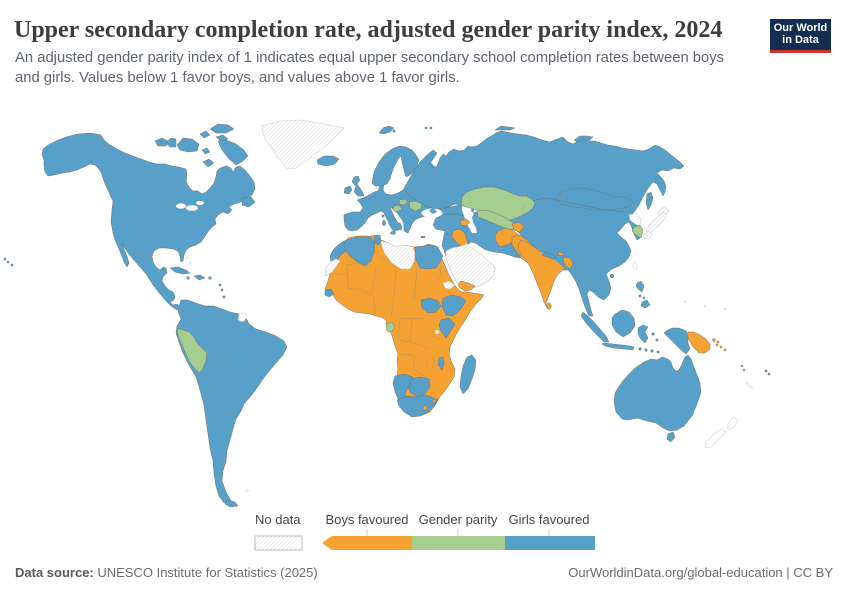 The image size is (850, 600). I want to click on svg-text: Girls favoured, so click(549, 519).